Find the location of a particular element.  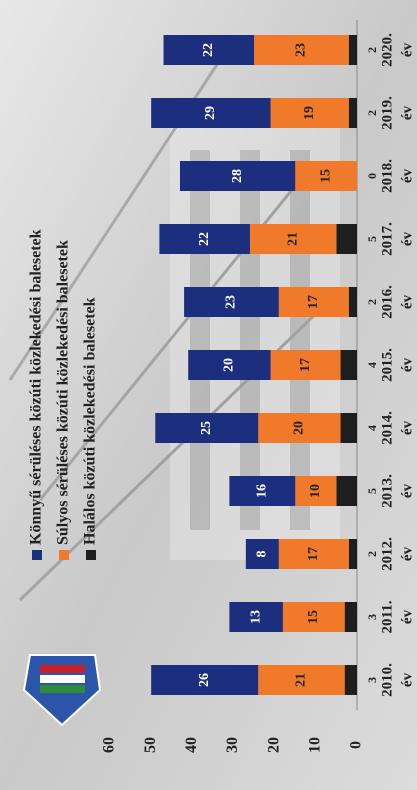

x-tick-label: 2016. is located at coordinates (387, 302).